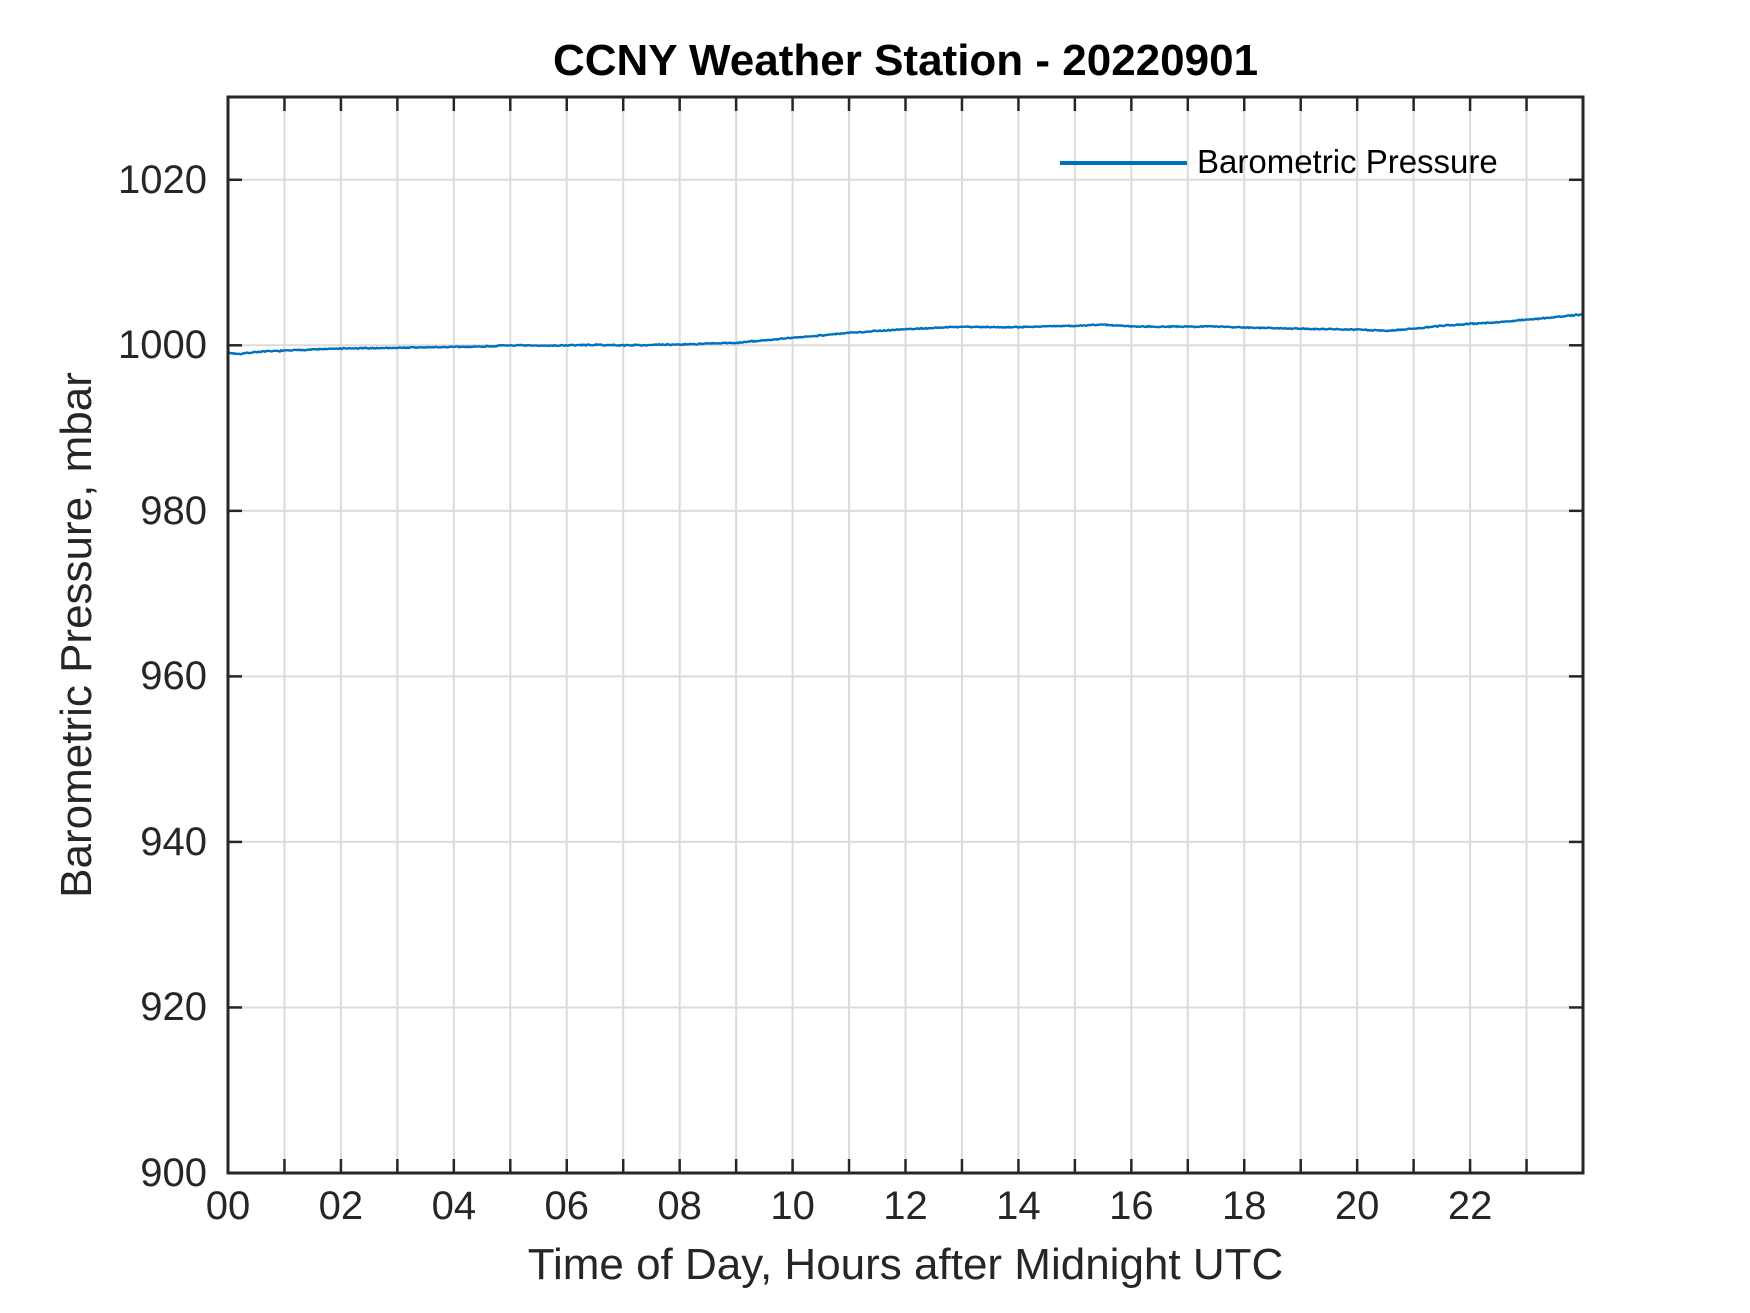 The image size is (1750, 1313). I want to click on x-tick-label: 06, so click(567, 1206).